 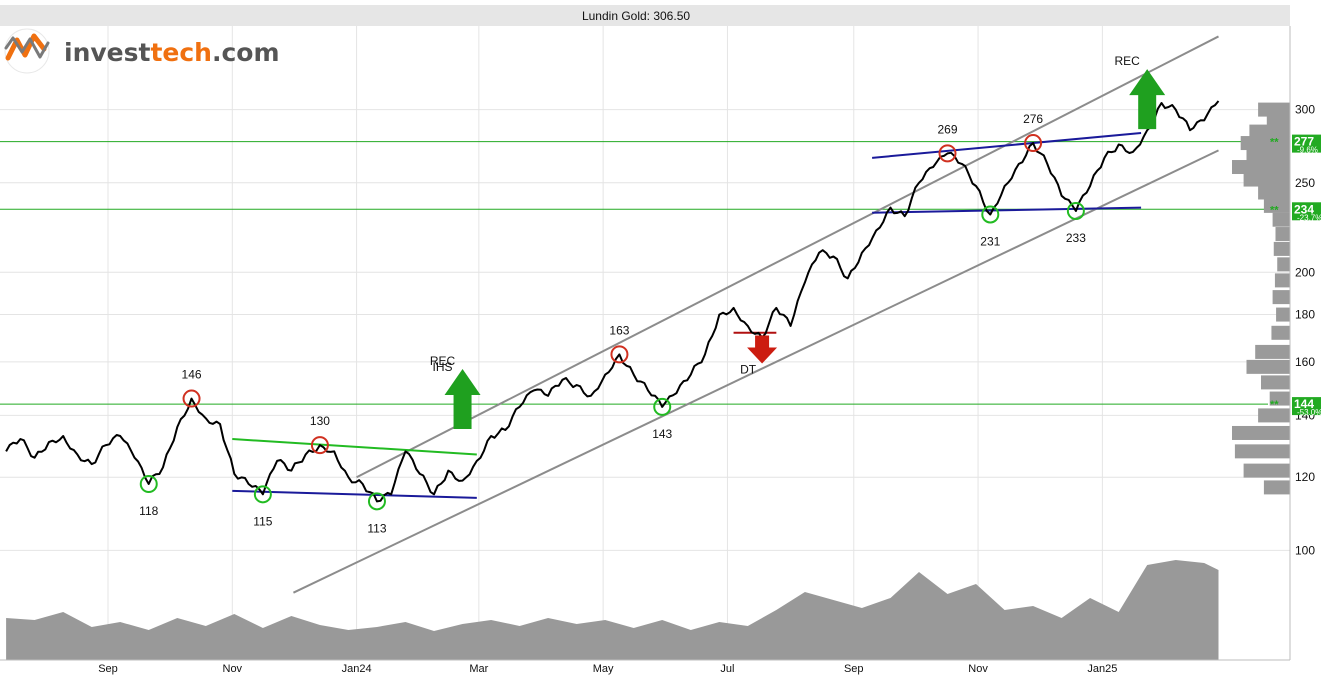 What do you see at coordinates (354, 447) in the screenshot?
I see `pattern-neckline-line` at bounding box center [354, 447].